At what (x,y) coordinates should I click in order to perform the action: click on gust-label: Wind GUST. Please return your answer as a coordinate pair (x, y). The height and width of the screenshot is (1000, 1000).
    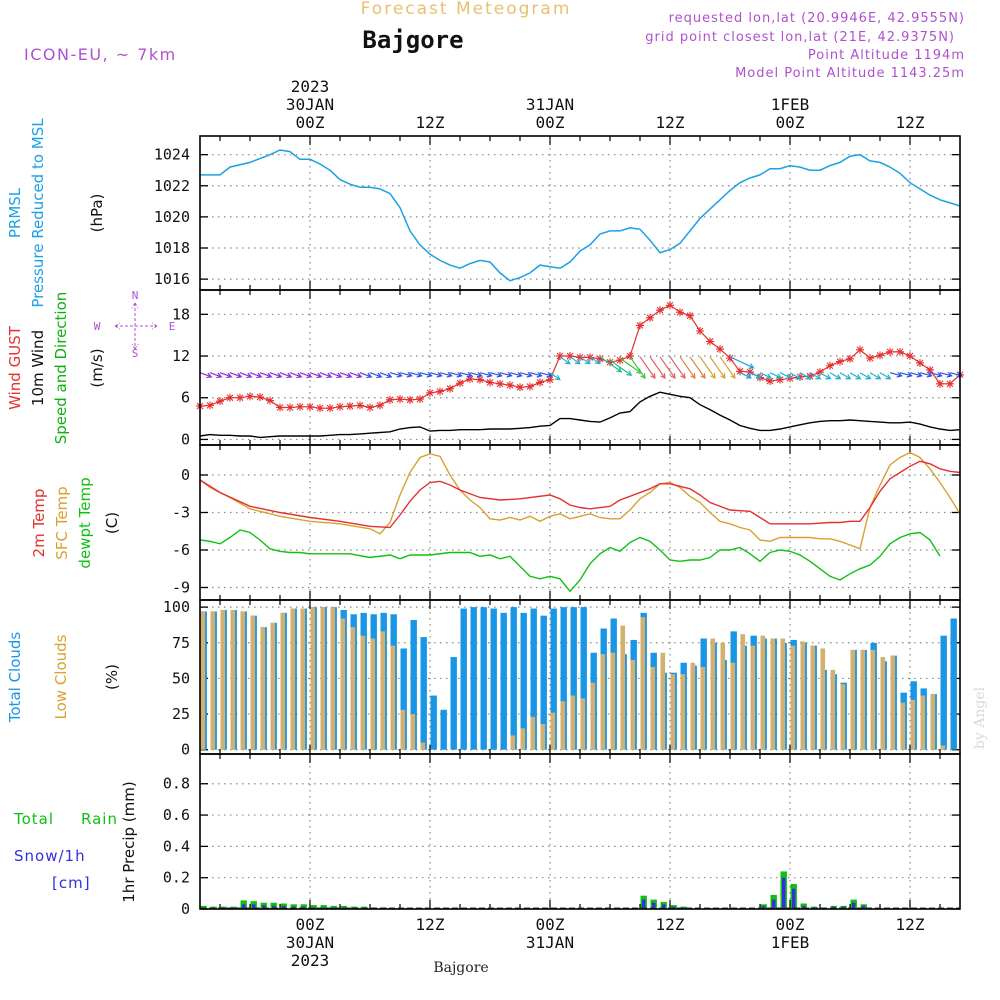
    Looking at the image, I should click on (15, 367).